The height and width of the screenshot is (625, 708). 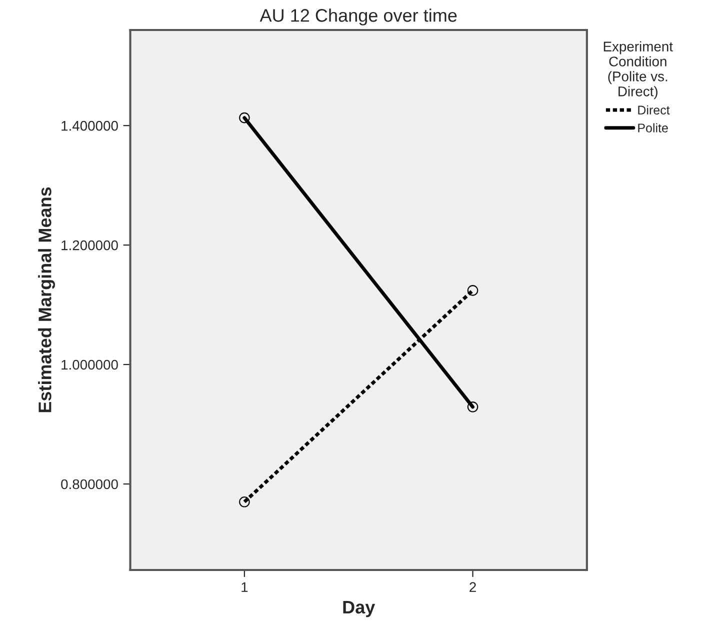 What do you see at coordinates (638, 70) in the screenshot?
I see `legend-title: Experiment Condition (Polite vs. Direct)` at bounding box center [638, 70].